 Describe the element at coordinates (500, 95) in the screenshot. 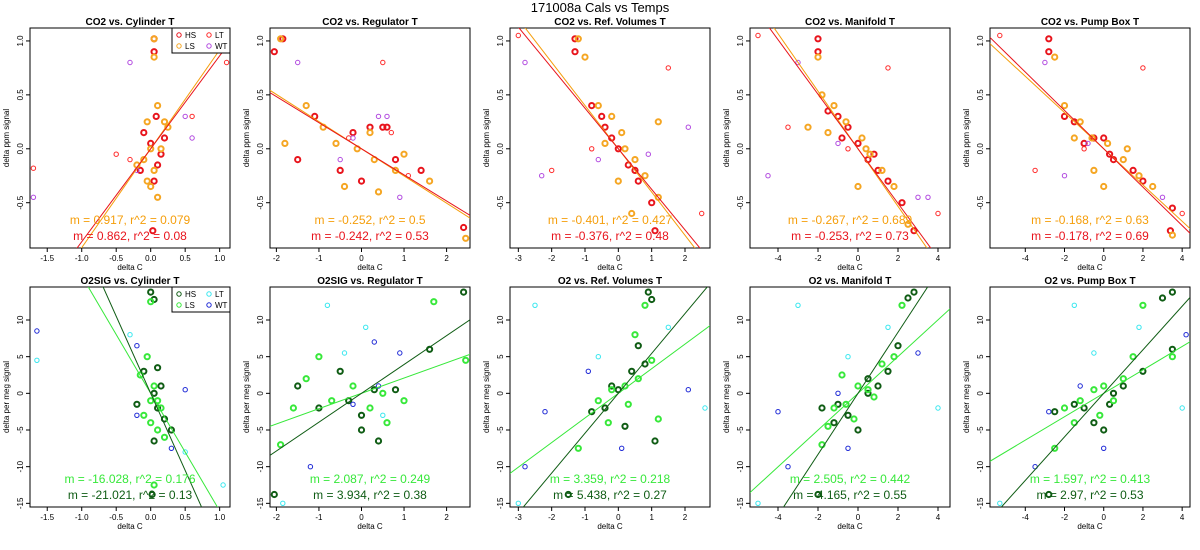

I see `y-tick-label: 0.5` at that location.